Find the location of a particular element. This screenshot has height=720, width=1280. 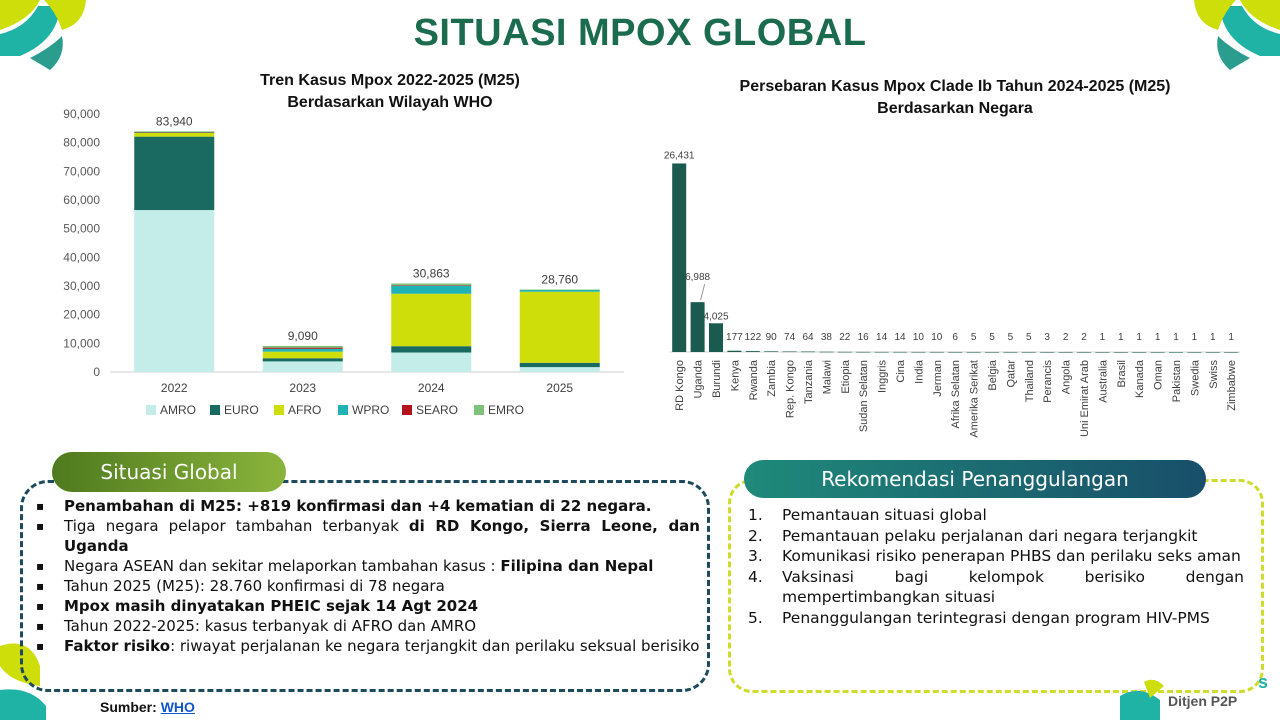

source-line: Sumber: WHO is located at coordinates (147, 707).